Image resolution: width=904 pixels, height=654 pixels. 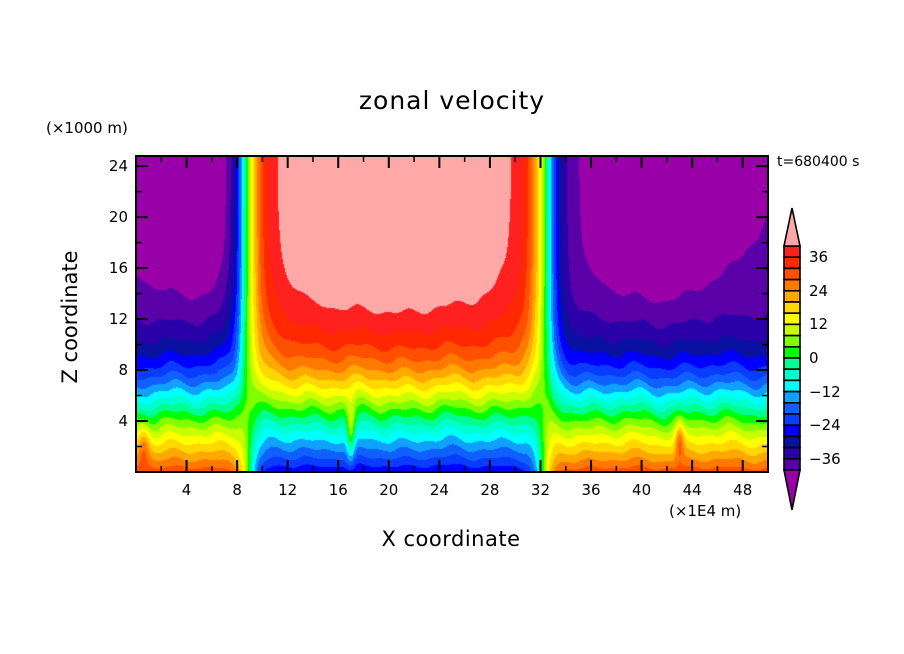 What do you see at coordinates (490, 490) in the screenshot?
I see `x-tick-label: 28` at bounding box center [490, 490].